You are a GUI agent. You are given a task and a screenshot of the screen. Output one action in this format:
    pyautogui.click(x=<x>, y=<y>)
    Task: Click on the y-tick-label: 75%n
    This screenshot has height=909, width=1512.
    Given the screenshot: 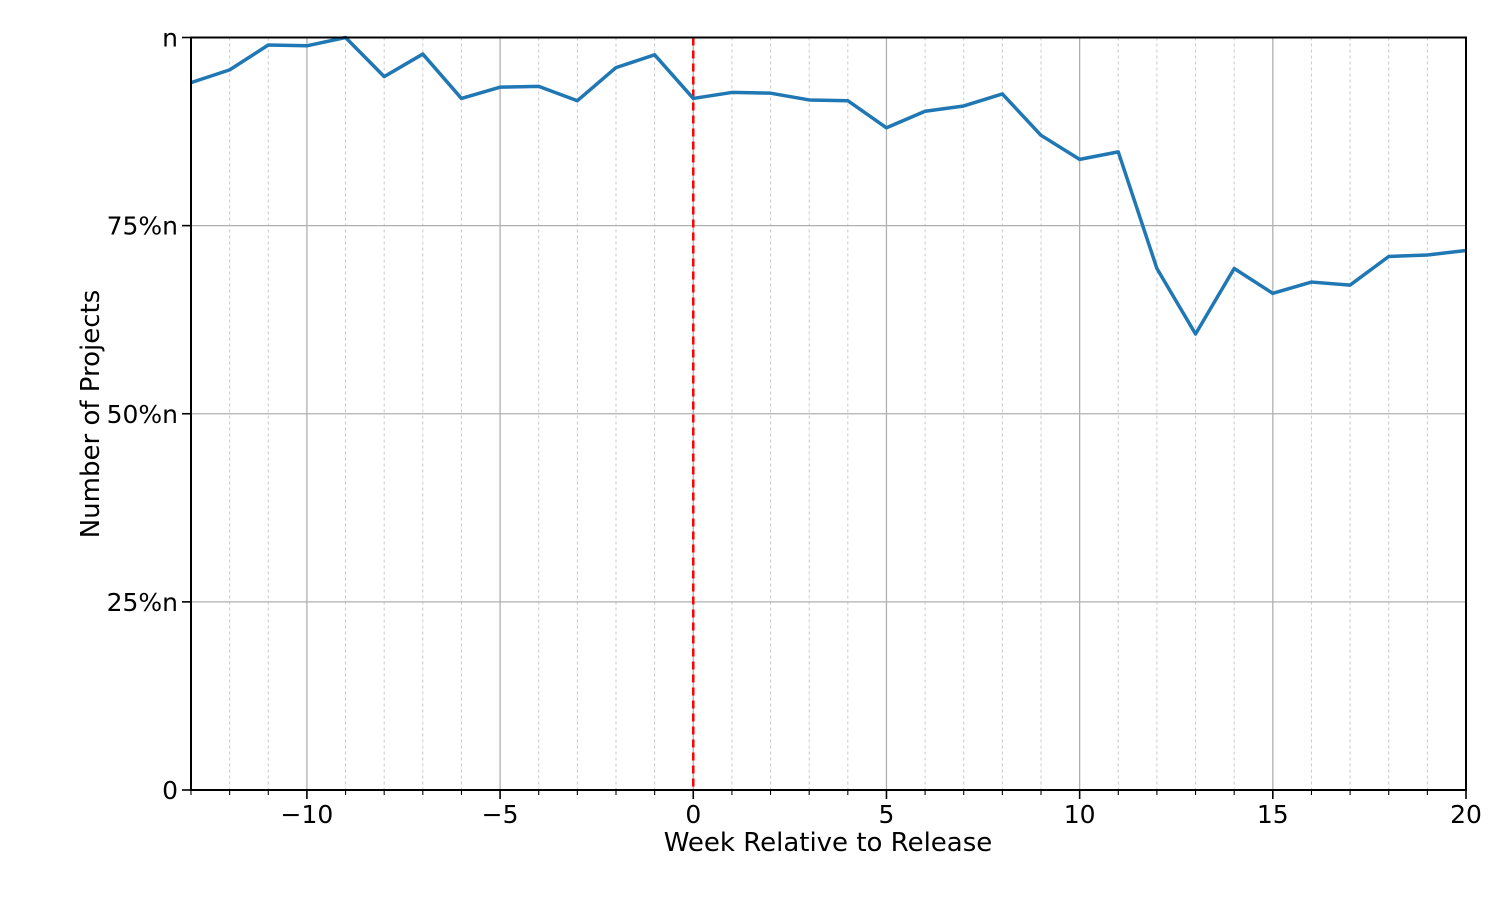 What is the action you would take?
    pyautogui.click(x=142, y=226)
    